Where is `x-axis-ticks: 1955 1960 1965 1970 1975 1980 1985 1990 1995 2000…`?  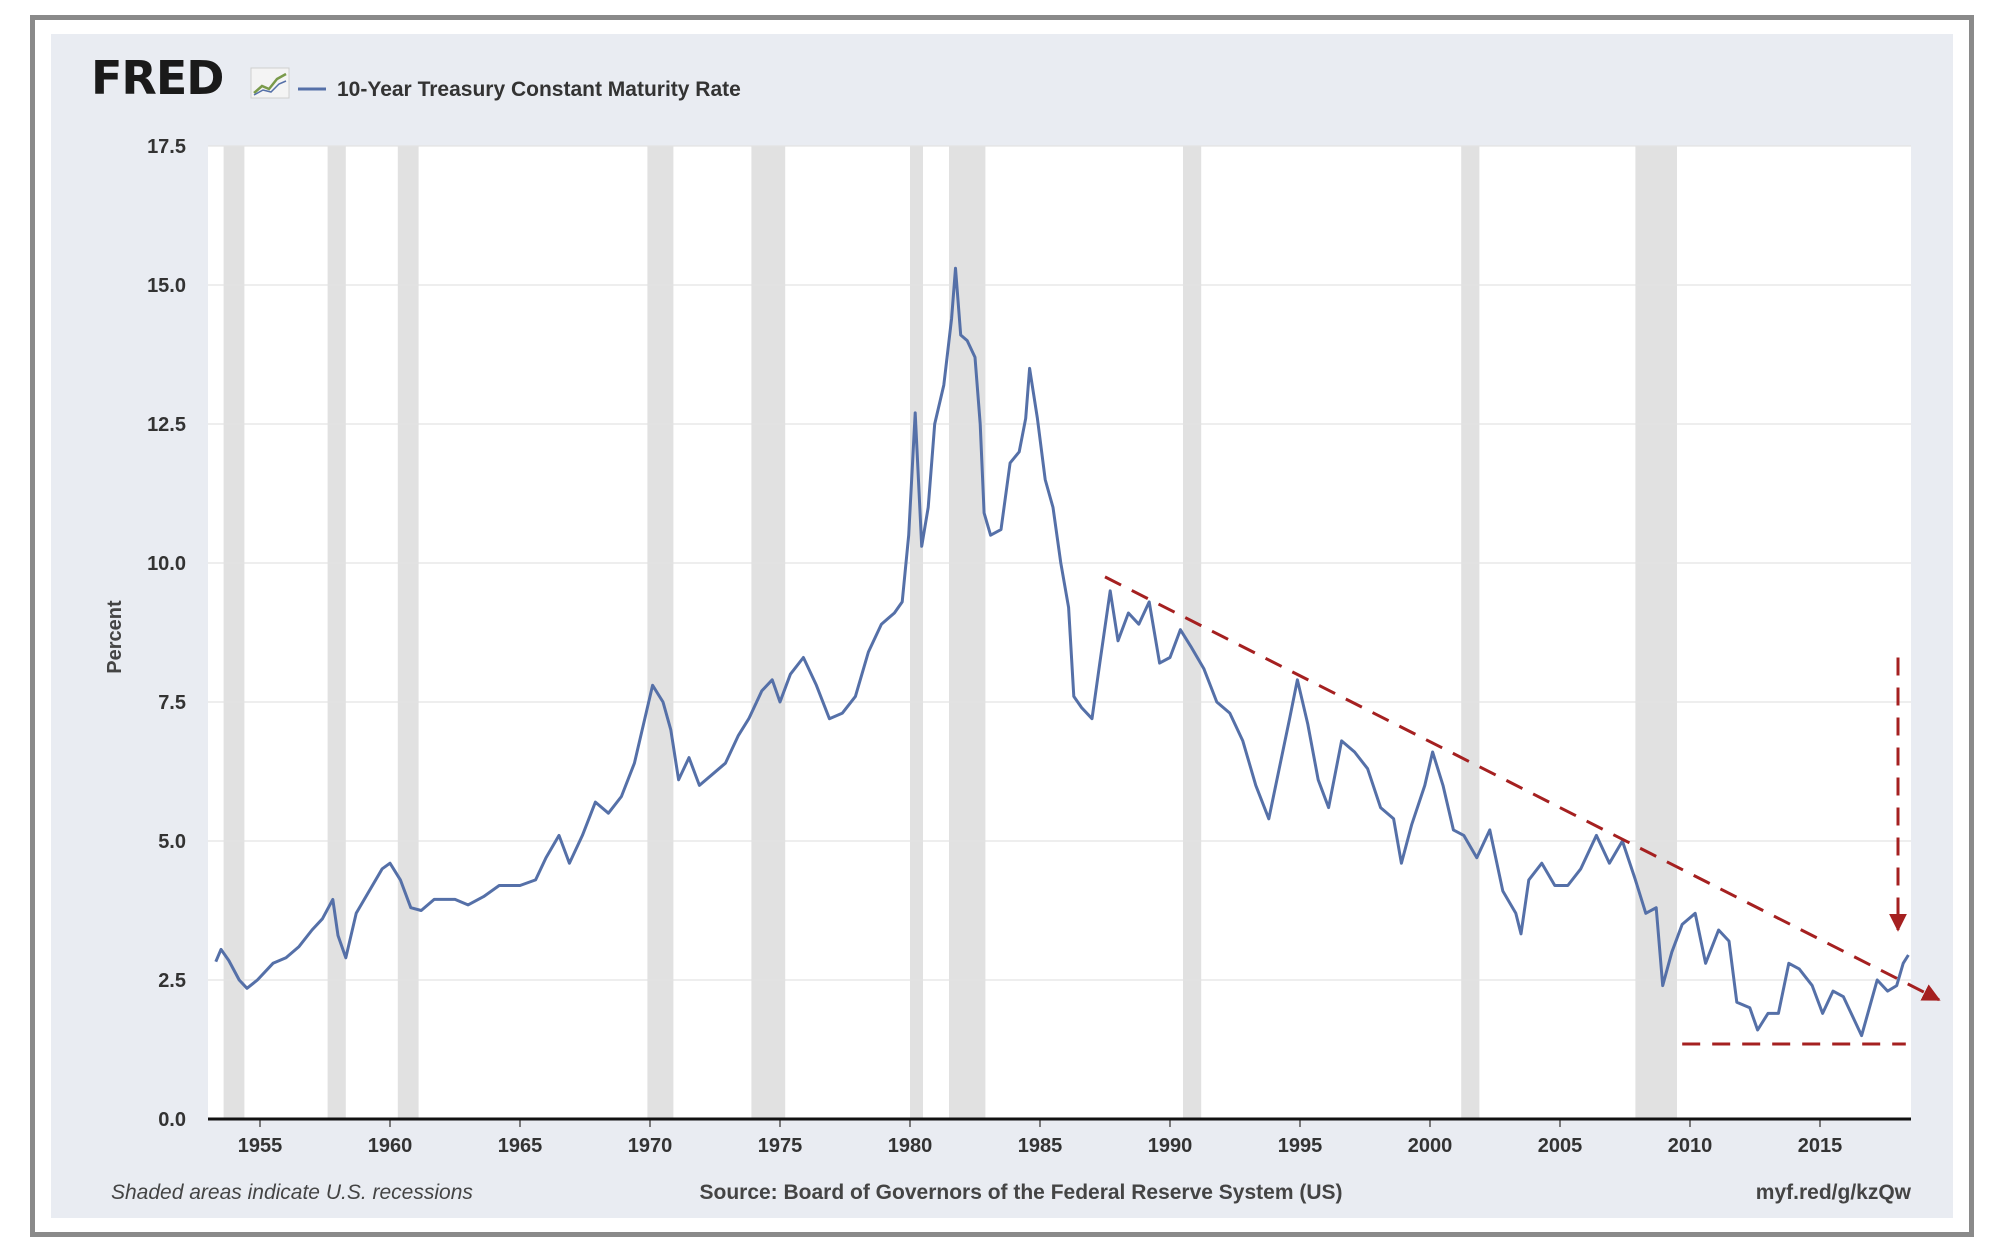 x-axis-ticks: 1955 1960 1965 1970 1975 1980 1985 1990 1995 2000… is located at coordinates (1040, 1138).